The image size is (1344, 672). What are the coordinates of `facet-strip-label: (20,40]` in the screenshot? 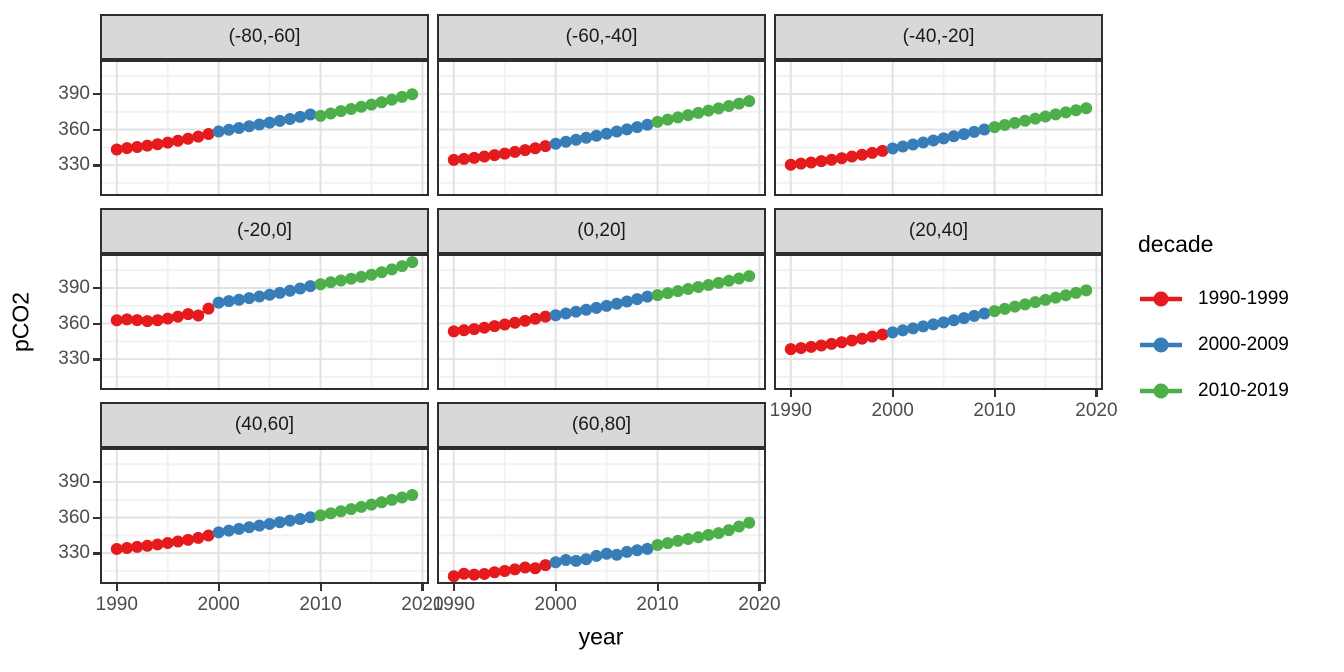 It's located at (938, 231).